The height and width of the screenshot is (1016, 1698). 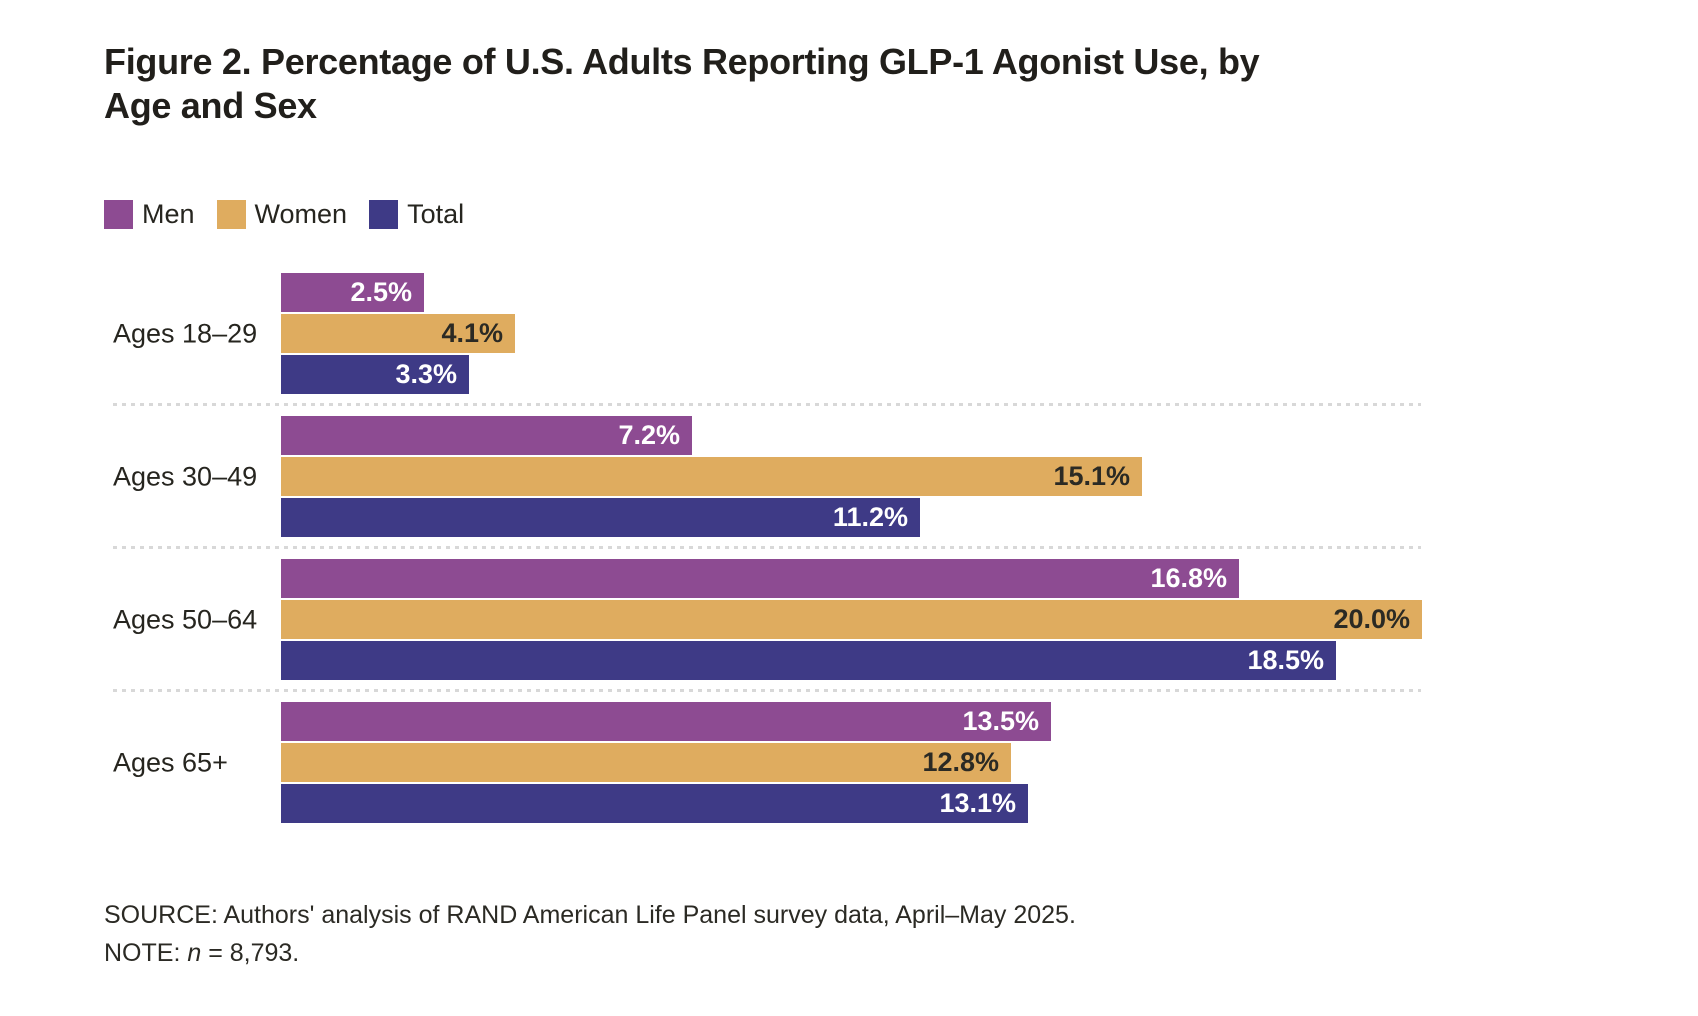 What do you see at coordinates (231, 214) in the screenshot?
I see `legend-swatch-women` at bounding box center [231, 214].